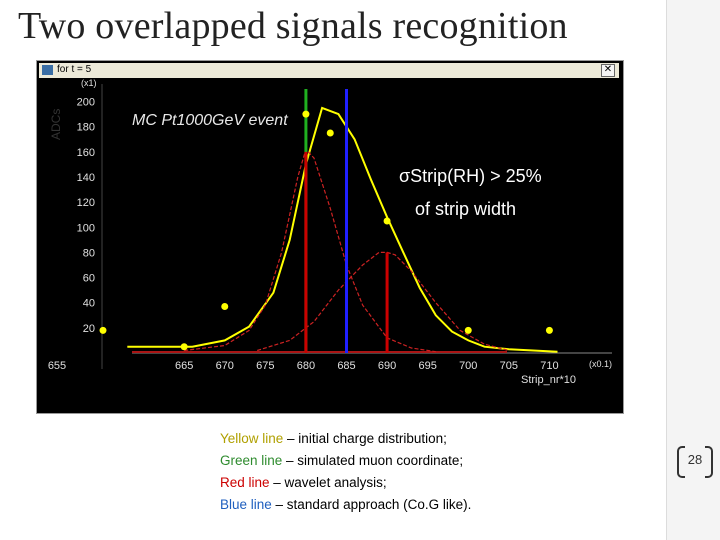 This screenshot has height=540, width=720. Describe the element at coordinates (709, 462) in the screenshot. I see `page-bracket-right` at that location.